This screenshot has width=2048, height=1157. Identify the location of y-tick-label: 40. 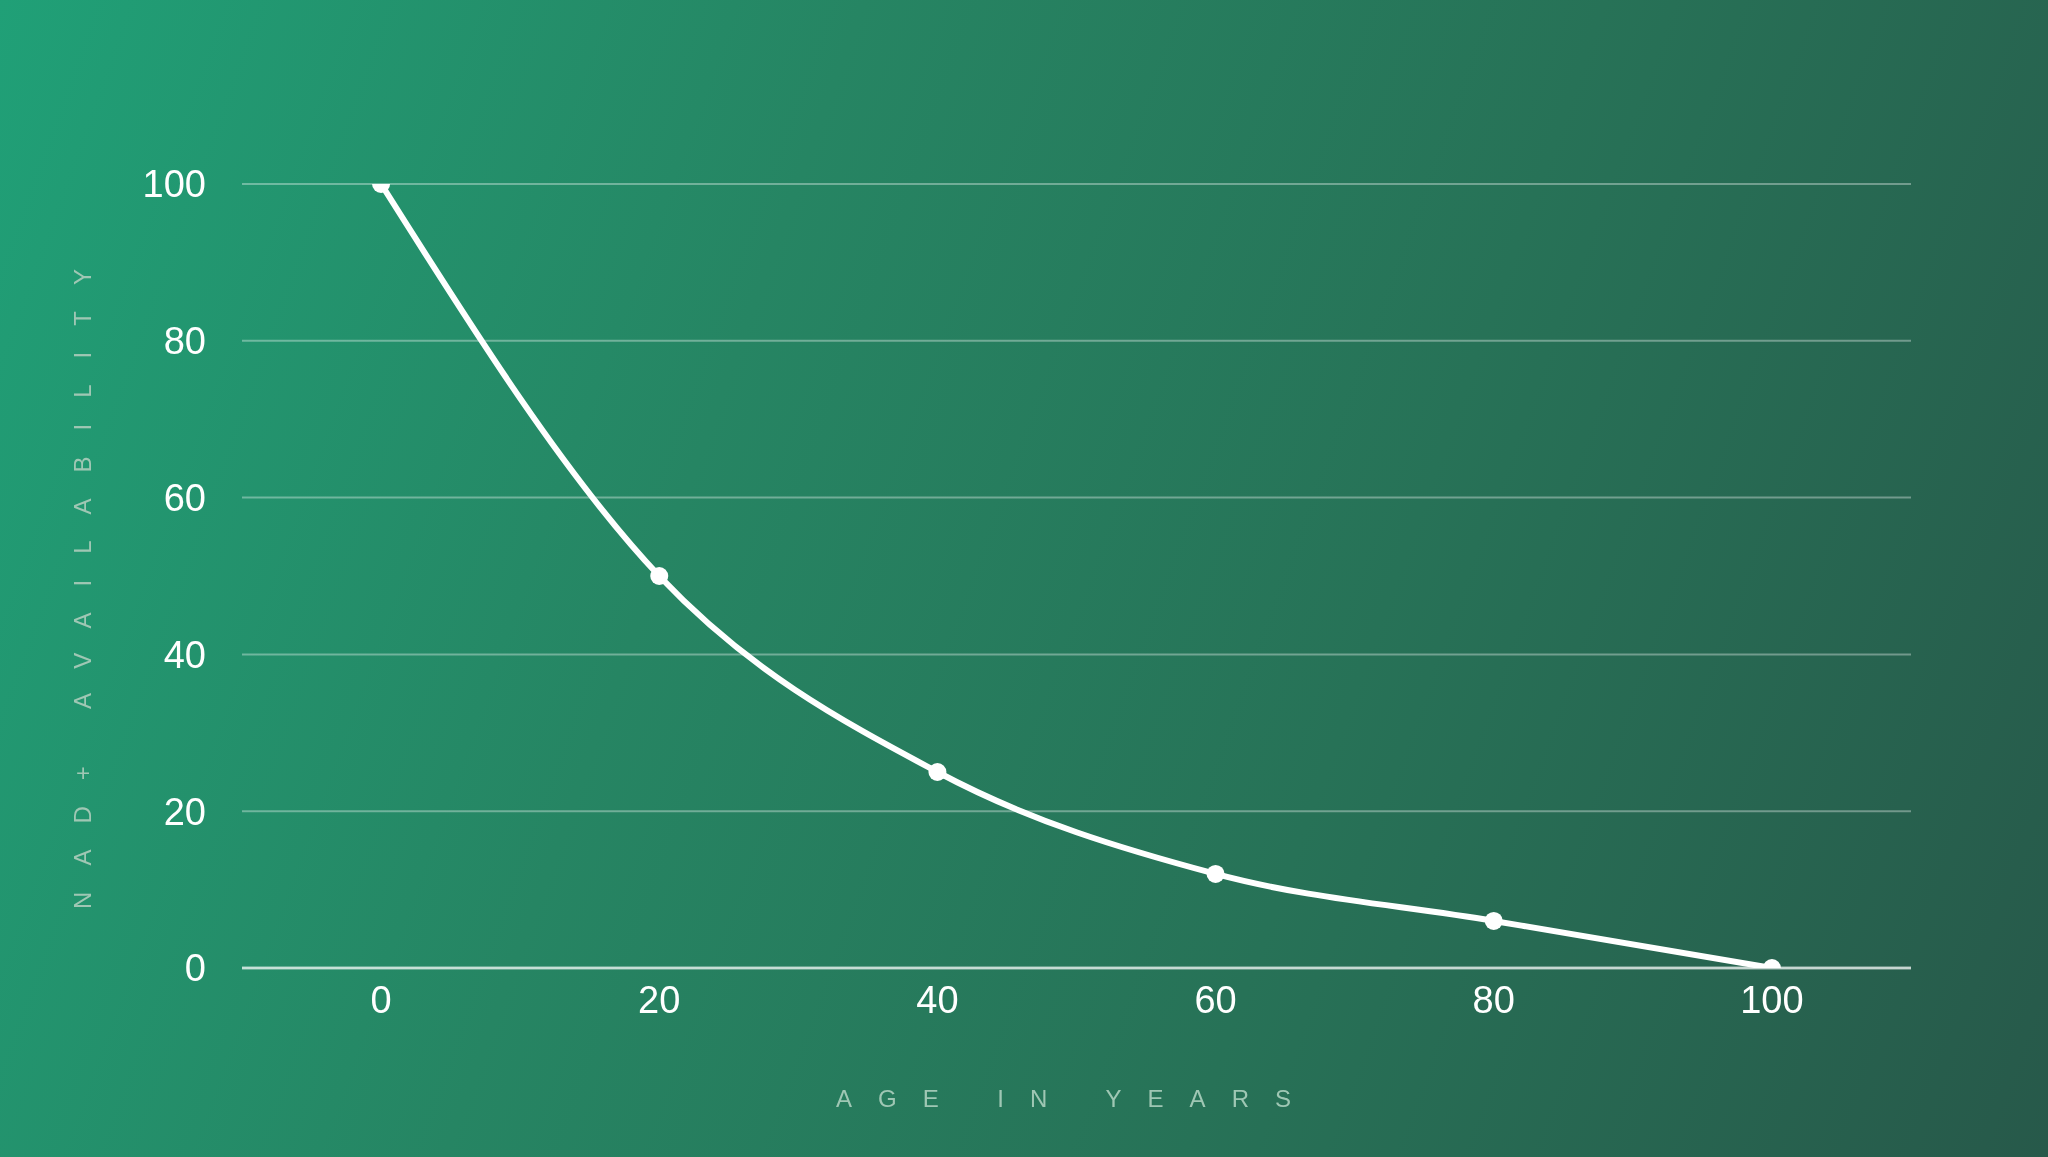
(184, 654).